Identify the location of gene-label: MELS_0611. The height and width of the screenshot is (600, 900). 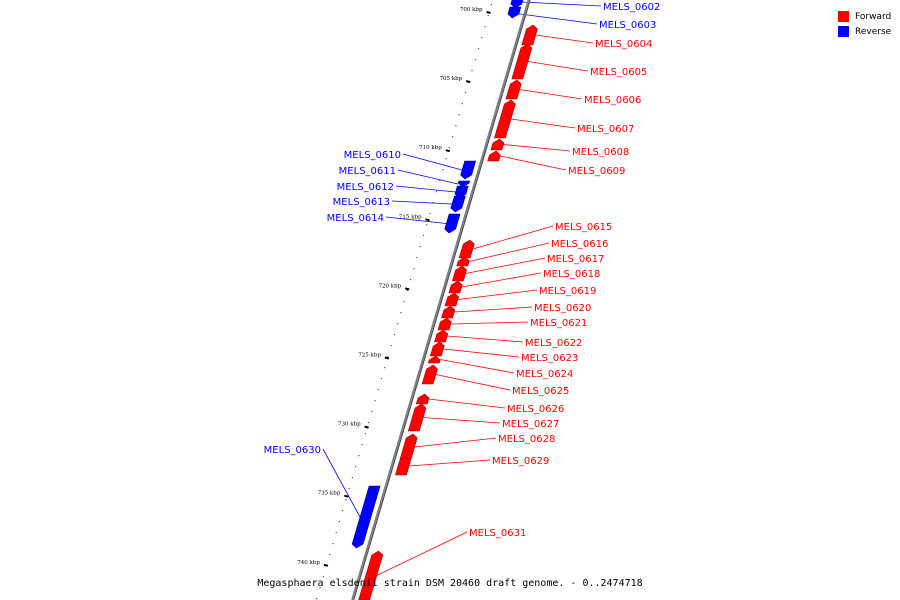
(367, 171).